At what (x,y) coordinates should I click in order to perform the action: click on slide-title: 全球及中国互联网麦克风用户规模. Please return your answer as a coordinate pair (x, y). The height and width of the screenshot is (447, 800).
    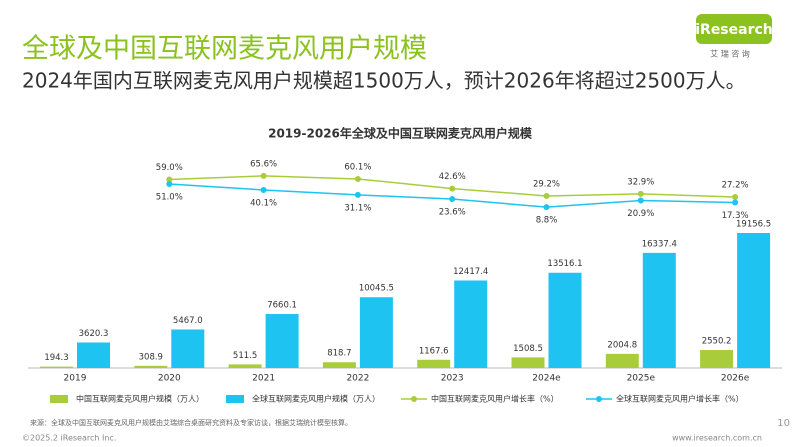
    Looking at the image, I should click on (224, 49).